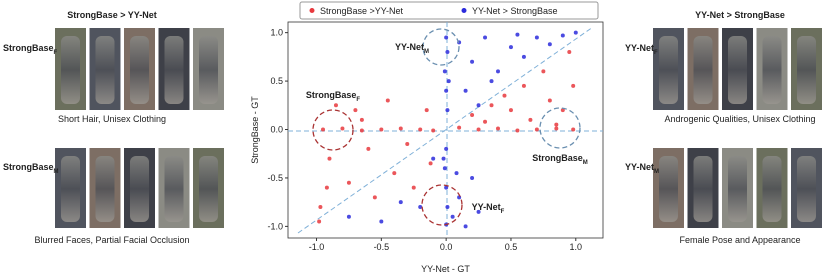  Describe the element at coordinates (276, 33) in the screenshot. I see `y-tick-label: 1.0` at that location.